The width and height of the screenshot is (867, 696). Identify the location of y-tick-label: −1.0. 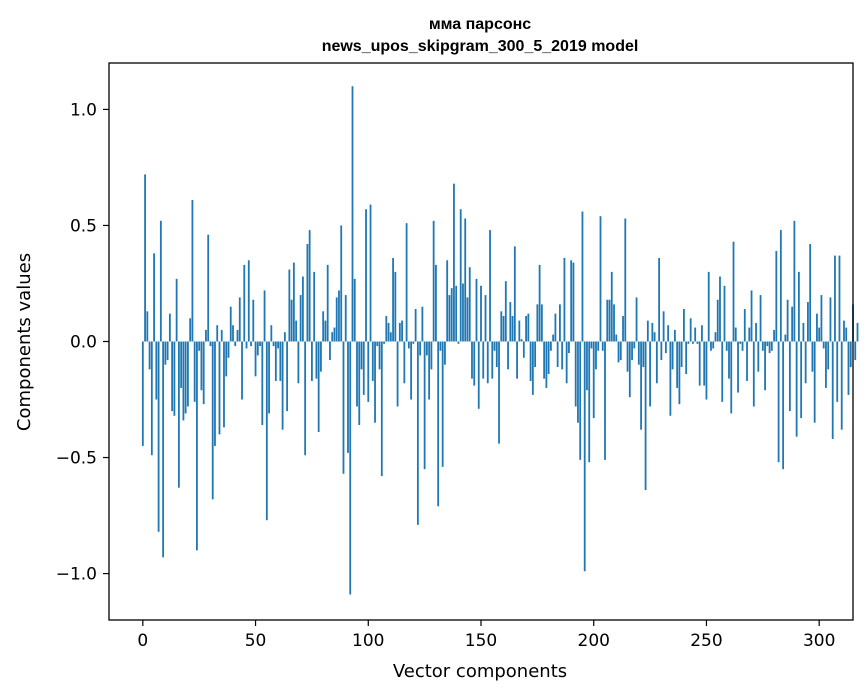
(76, 575).